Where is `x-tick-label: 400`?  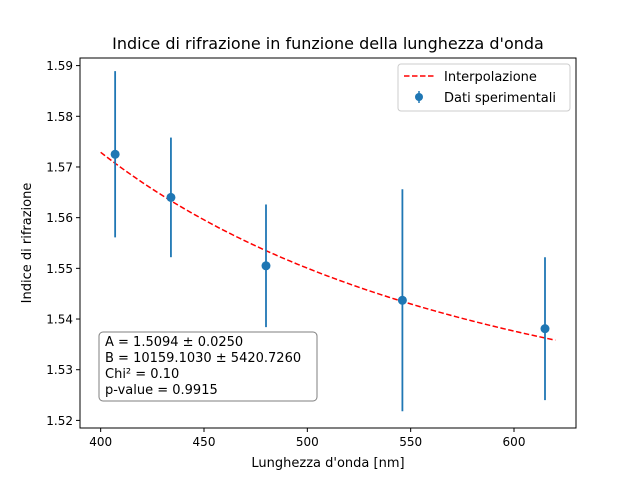 x-tick-label: 400 is located at coordinates (100, 442).